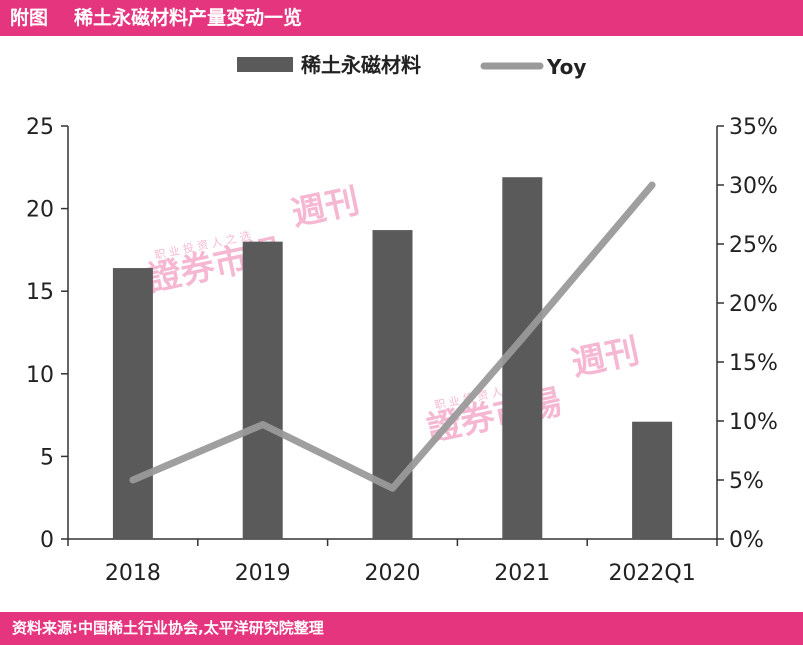  I want to click on y-tick-label: 5, so click(47, 457).